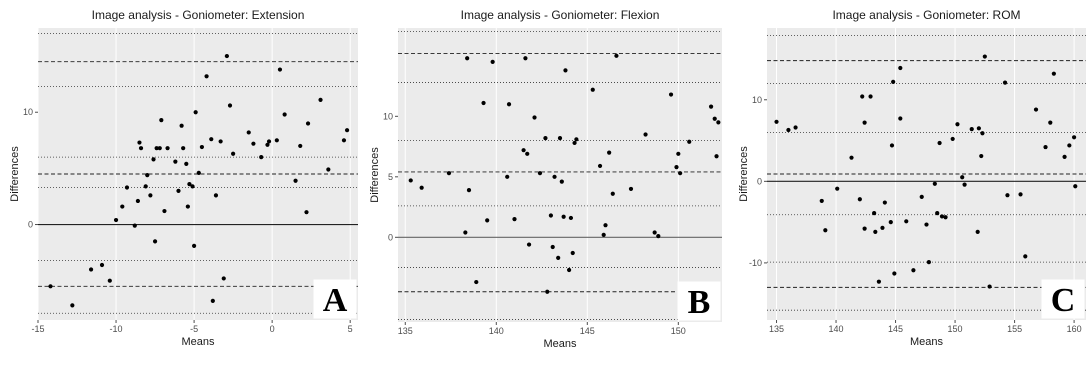 The height and width of the screenshot is (365, 1092). What do you see at coordinates (895, 329) in the screenshot?
I see `x-tick-label-c: 145` at bounding box center [895, 329].